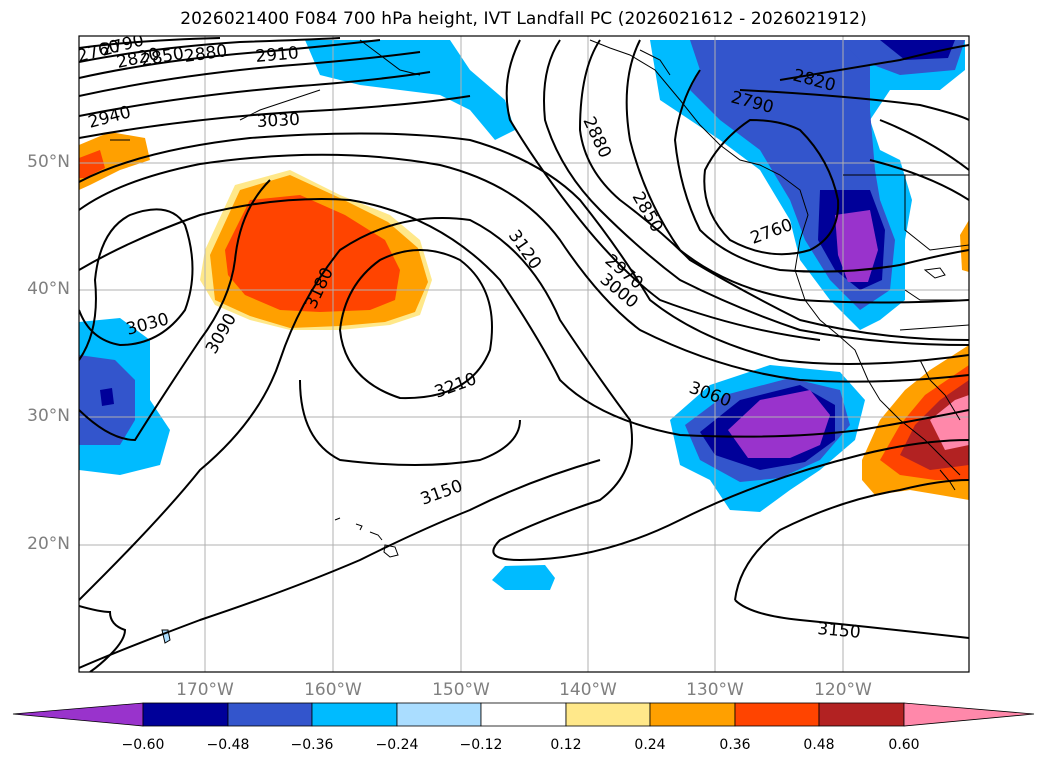  Describe the element at coordinates (904, 745) in the screenshot. I see `colorbar-tick: 0.60` at that location.